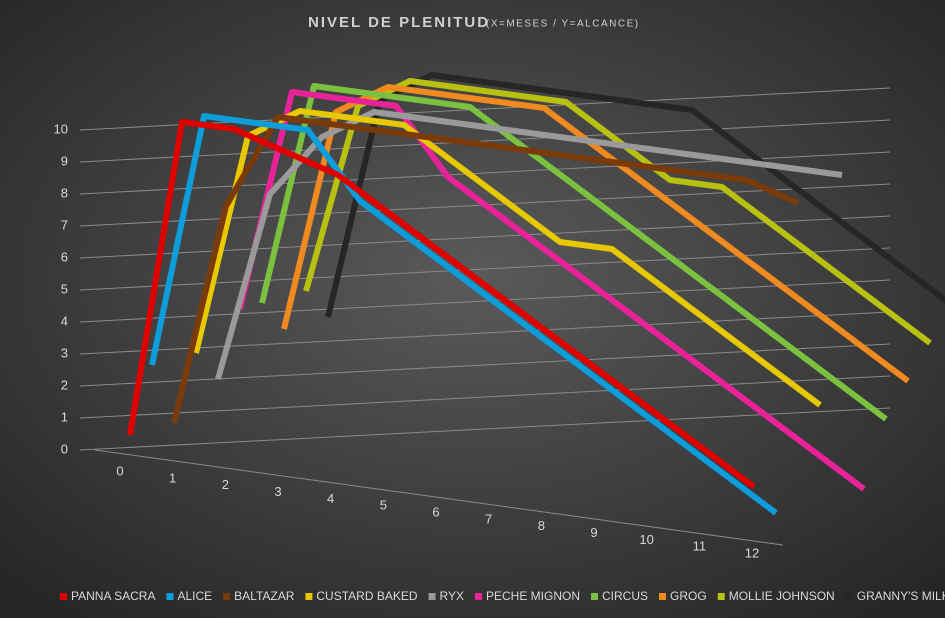 The image size is (945, 618). I want to click on legend-label: PECHE MIGNON, so click(533, 596).